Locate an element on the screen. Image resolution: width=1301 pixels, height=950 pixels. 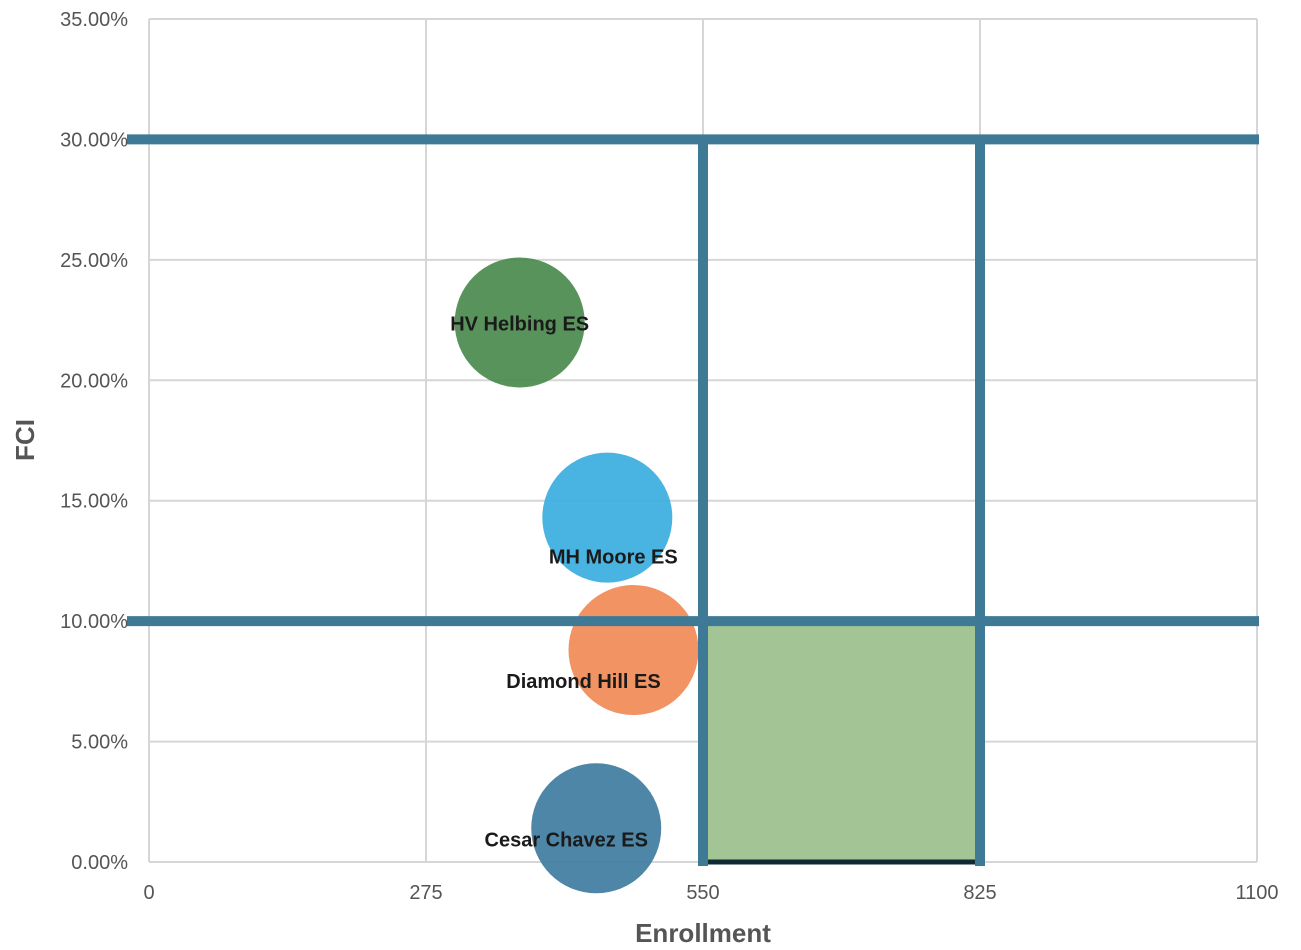
target-region is located at coordinates (841, 741).